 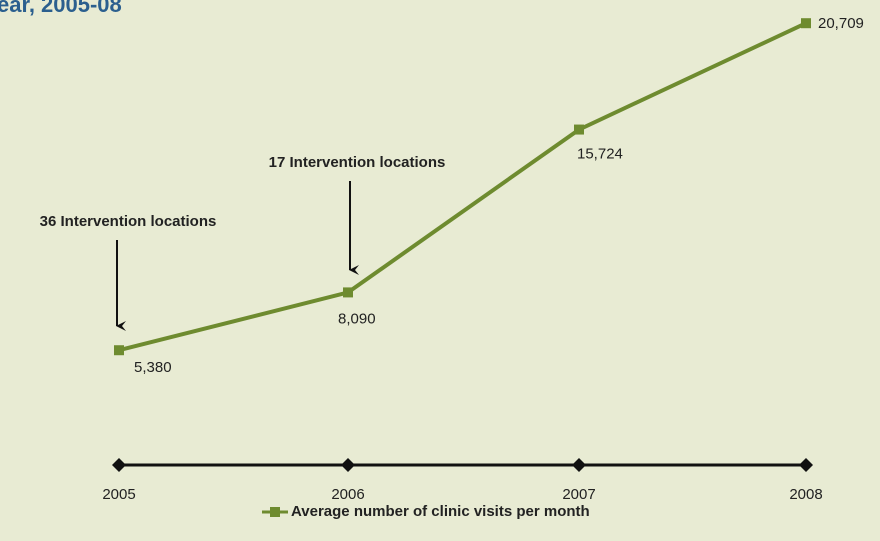 I want to click on chart-title: ear, 2005-08, so click(x=61, y=8).